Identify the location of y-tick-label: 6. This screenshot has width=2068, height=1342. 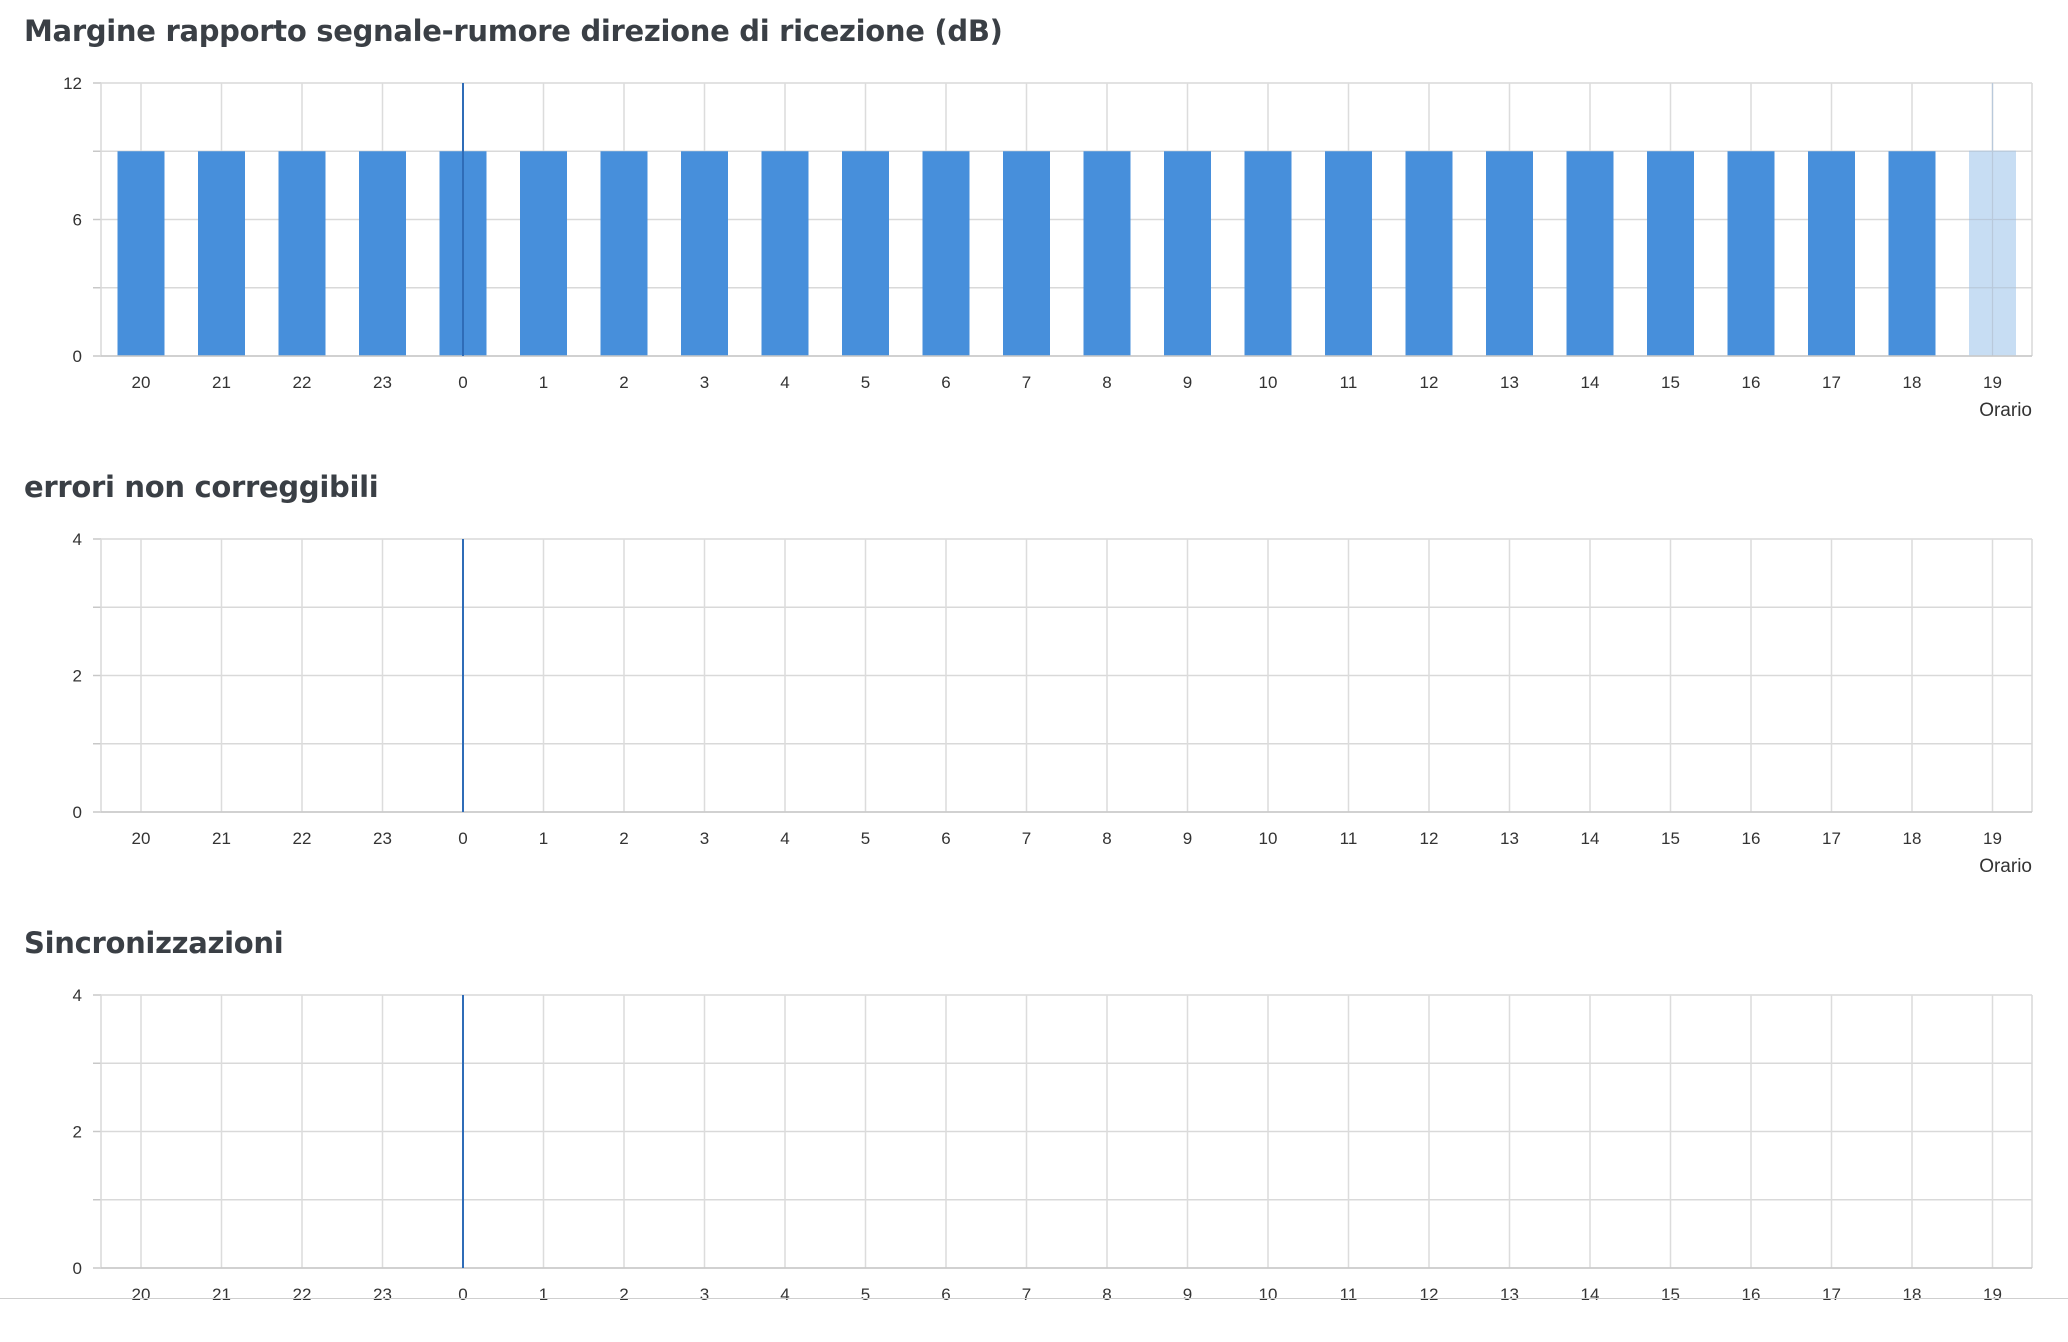
(77, 220).